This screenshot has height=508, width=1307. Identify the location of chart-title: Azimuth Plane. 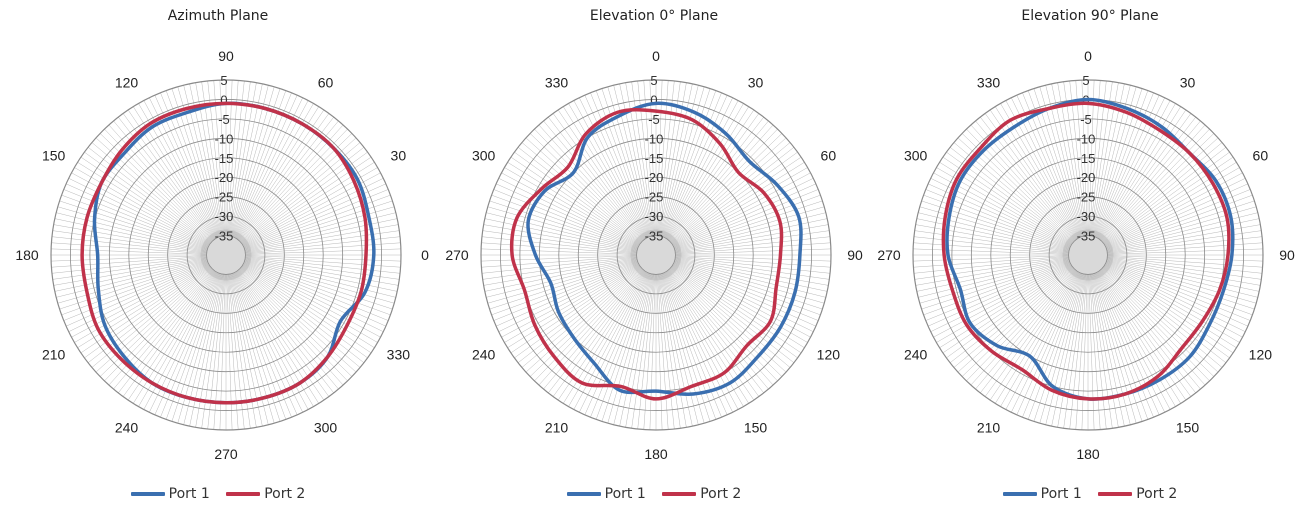
(218, 16).